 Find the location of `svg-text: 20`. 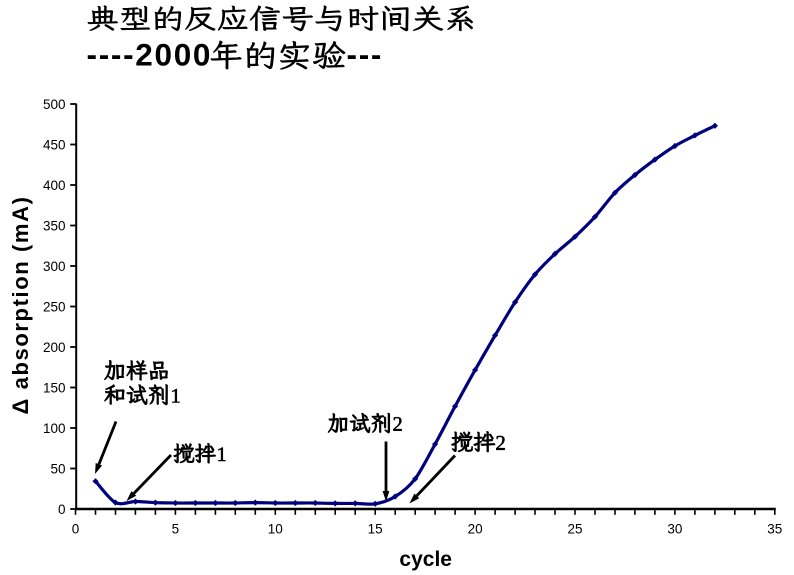

svg-text: 20 is located at coordinates (475, 529).